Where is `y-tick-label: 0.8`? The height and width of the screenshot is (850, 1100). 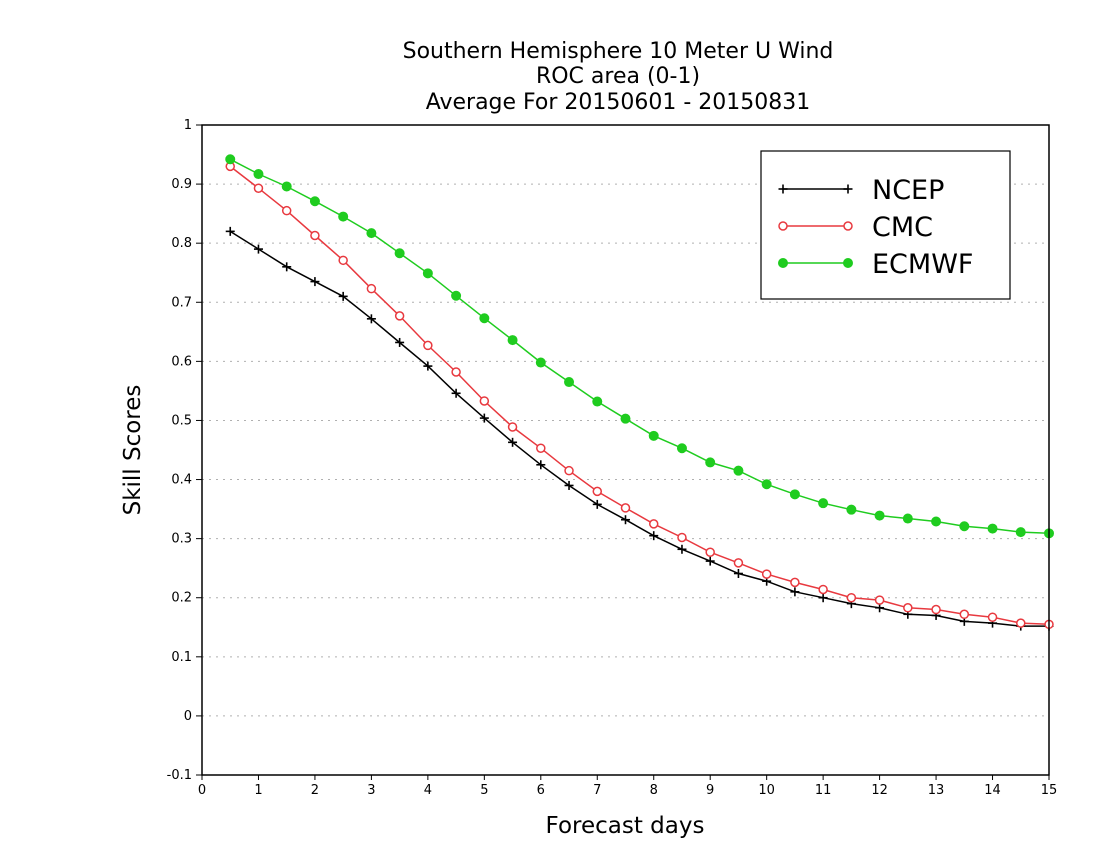
y-tick-label: 0.8 is located at coordinates (181, 243).